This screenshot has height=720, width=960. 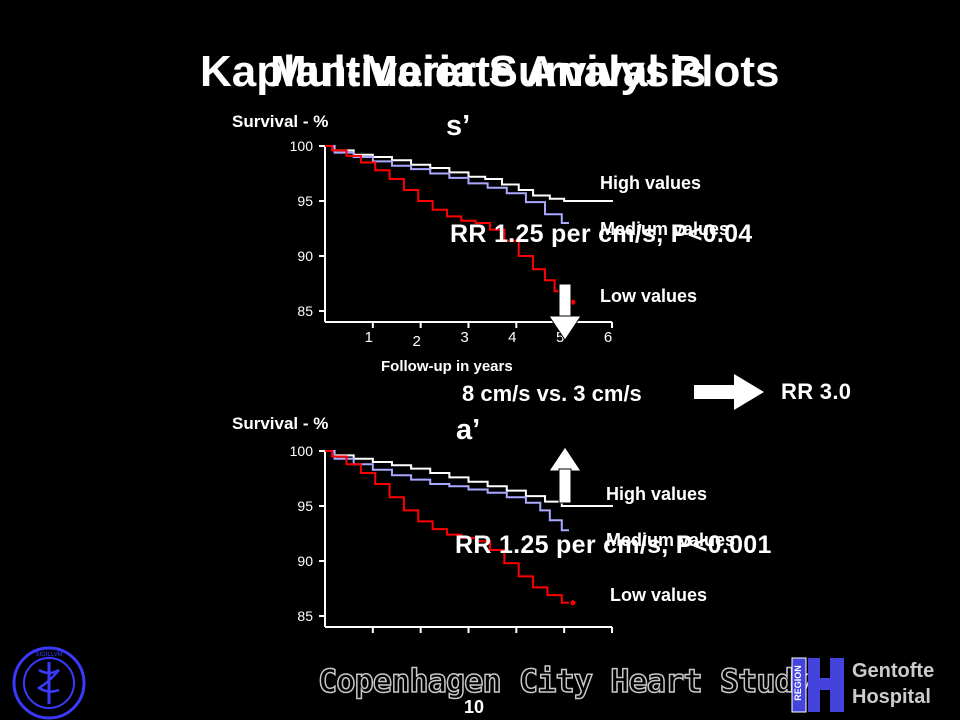 I want to click on bottom-label-medium: Medium values, so click(x=671, y=540).